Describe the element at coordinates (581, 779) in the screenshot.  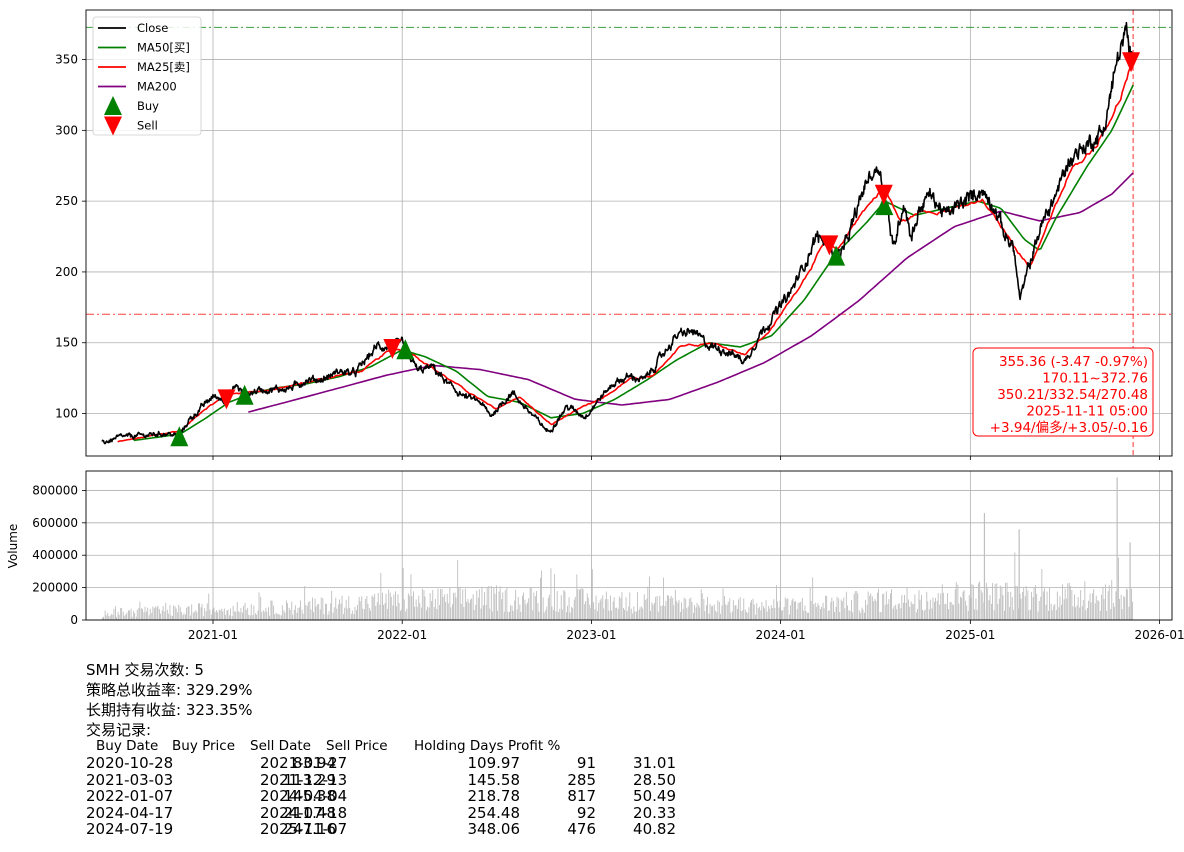
I see `trade-cell: 285` at that location.